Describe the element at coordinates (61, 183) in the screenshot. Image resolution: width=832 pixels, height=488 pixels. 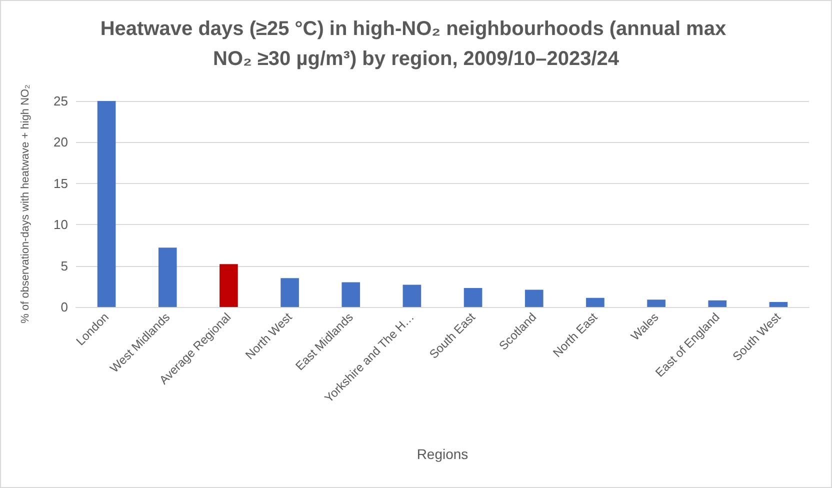
I see `y-tick-label: 15` at that location.